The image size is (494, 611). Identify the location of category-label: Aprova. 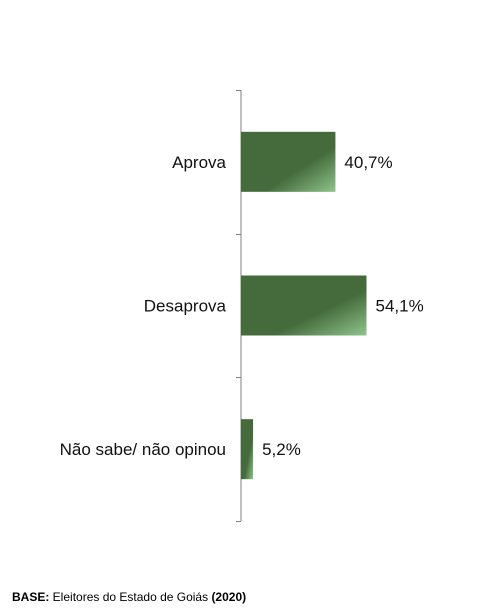
(199, 162).